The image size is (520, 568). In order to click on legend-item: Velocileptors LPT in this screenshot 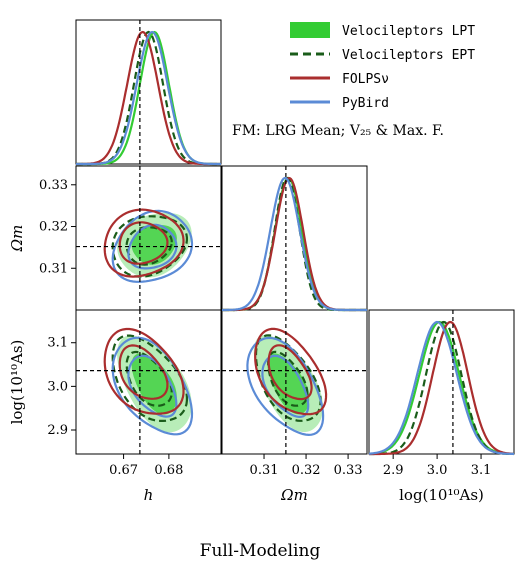, I will do `click(382, 30)`.